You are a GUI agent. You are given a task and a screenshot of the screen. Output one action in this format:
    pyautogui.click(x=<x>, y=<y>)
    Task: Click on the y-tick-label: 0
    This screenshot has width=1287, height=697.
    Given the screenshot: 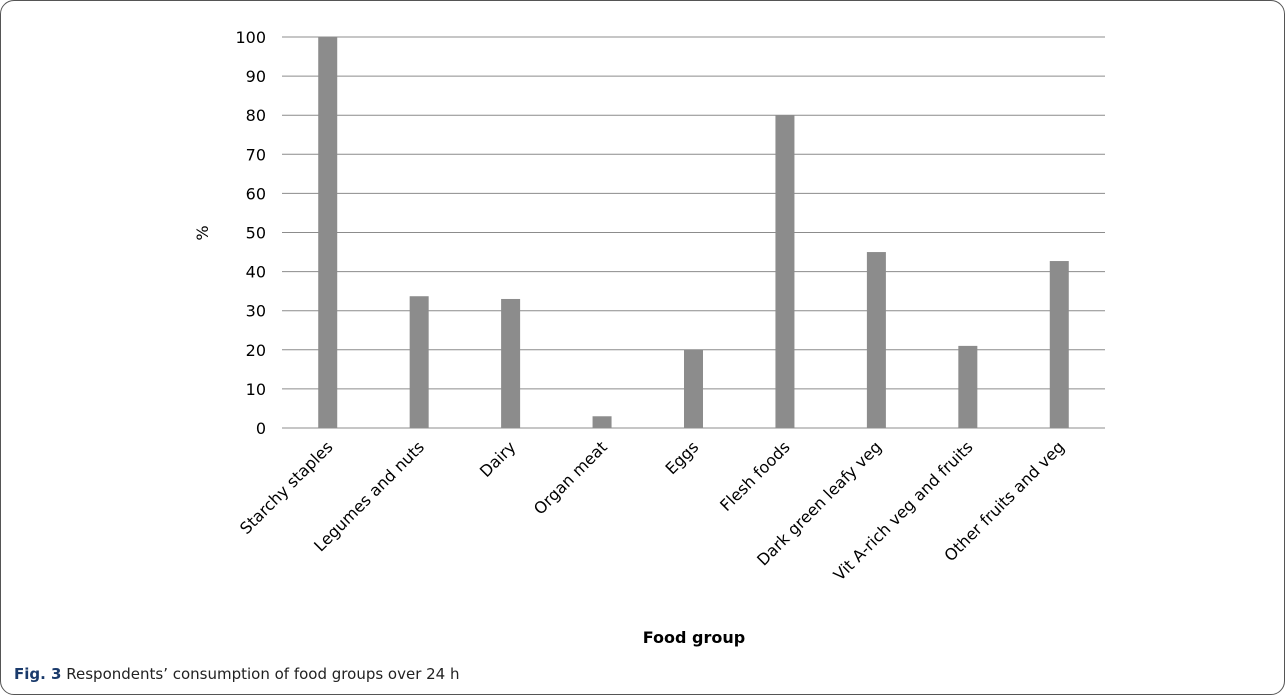 What is the action you would take?
    pyautogui.click(x=261, y=428)
    